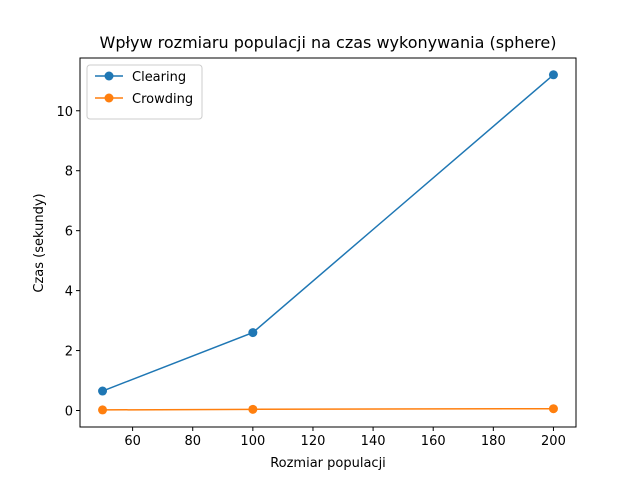  Describe the element at coordinates (69, 292) in the screenshot. I see `y-tick-label: 4` at that location.